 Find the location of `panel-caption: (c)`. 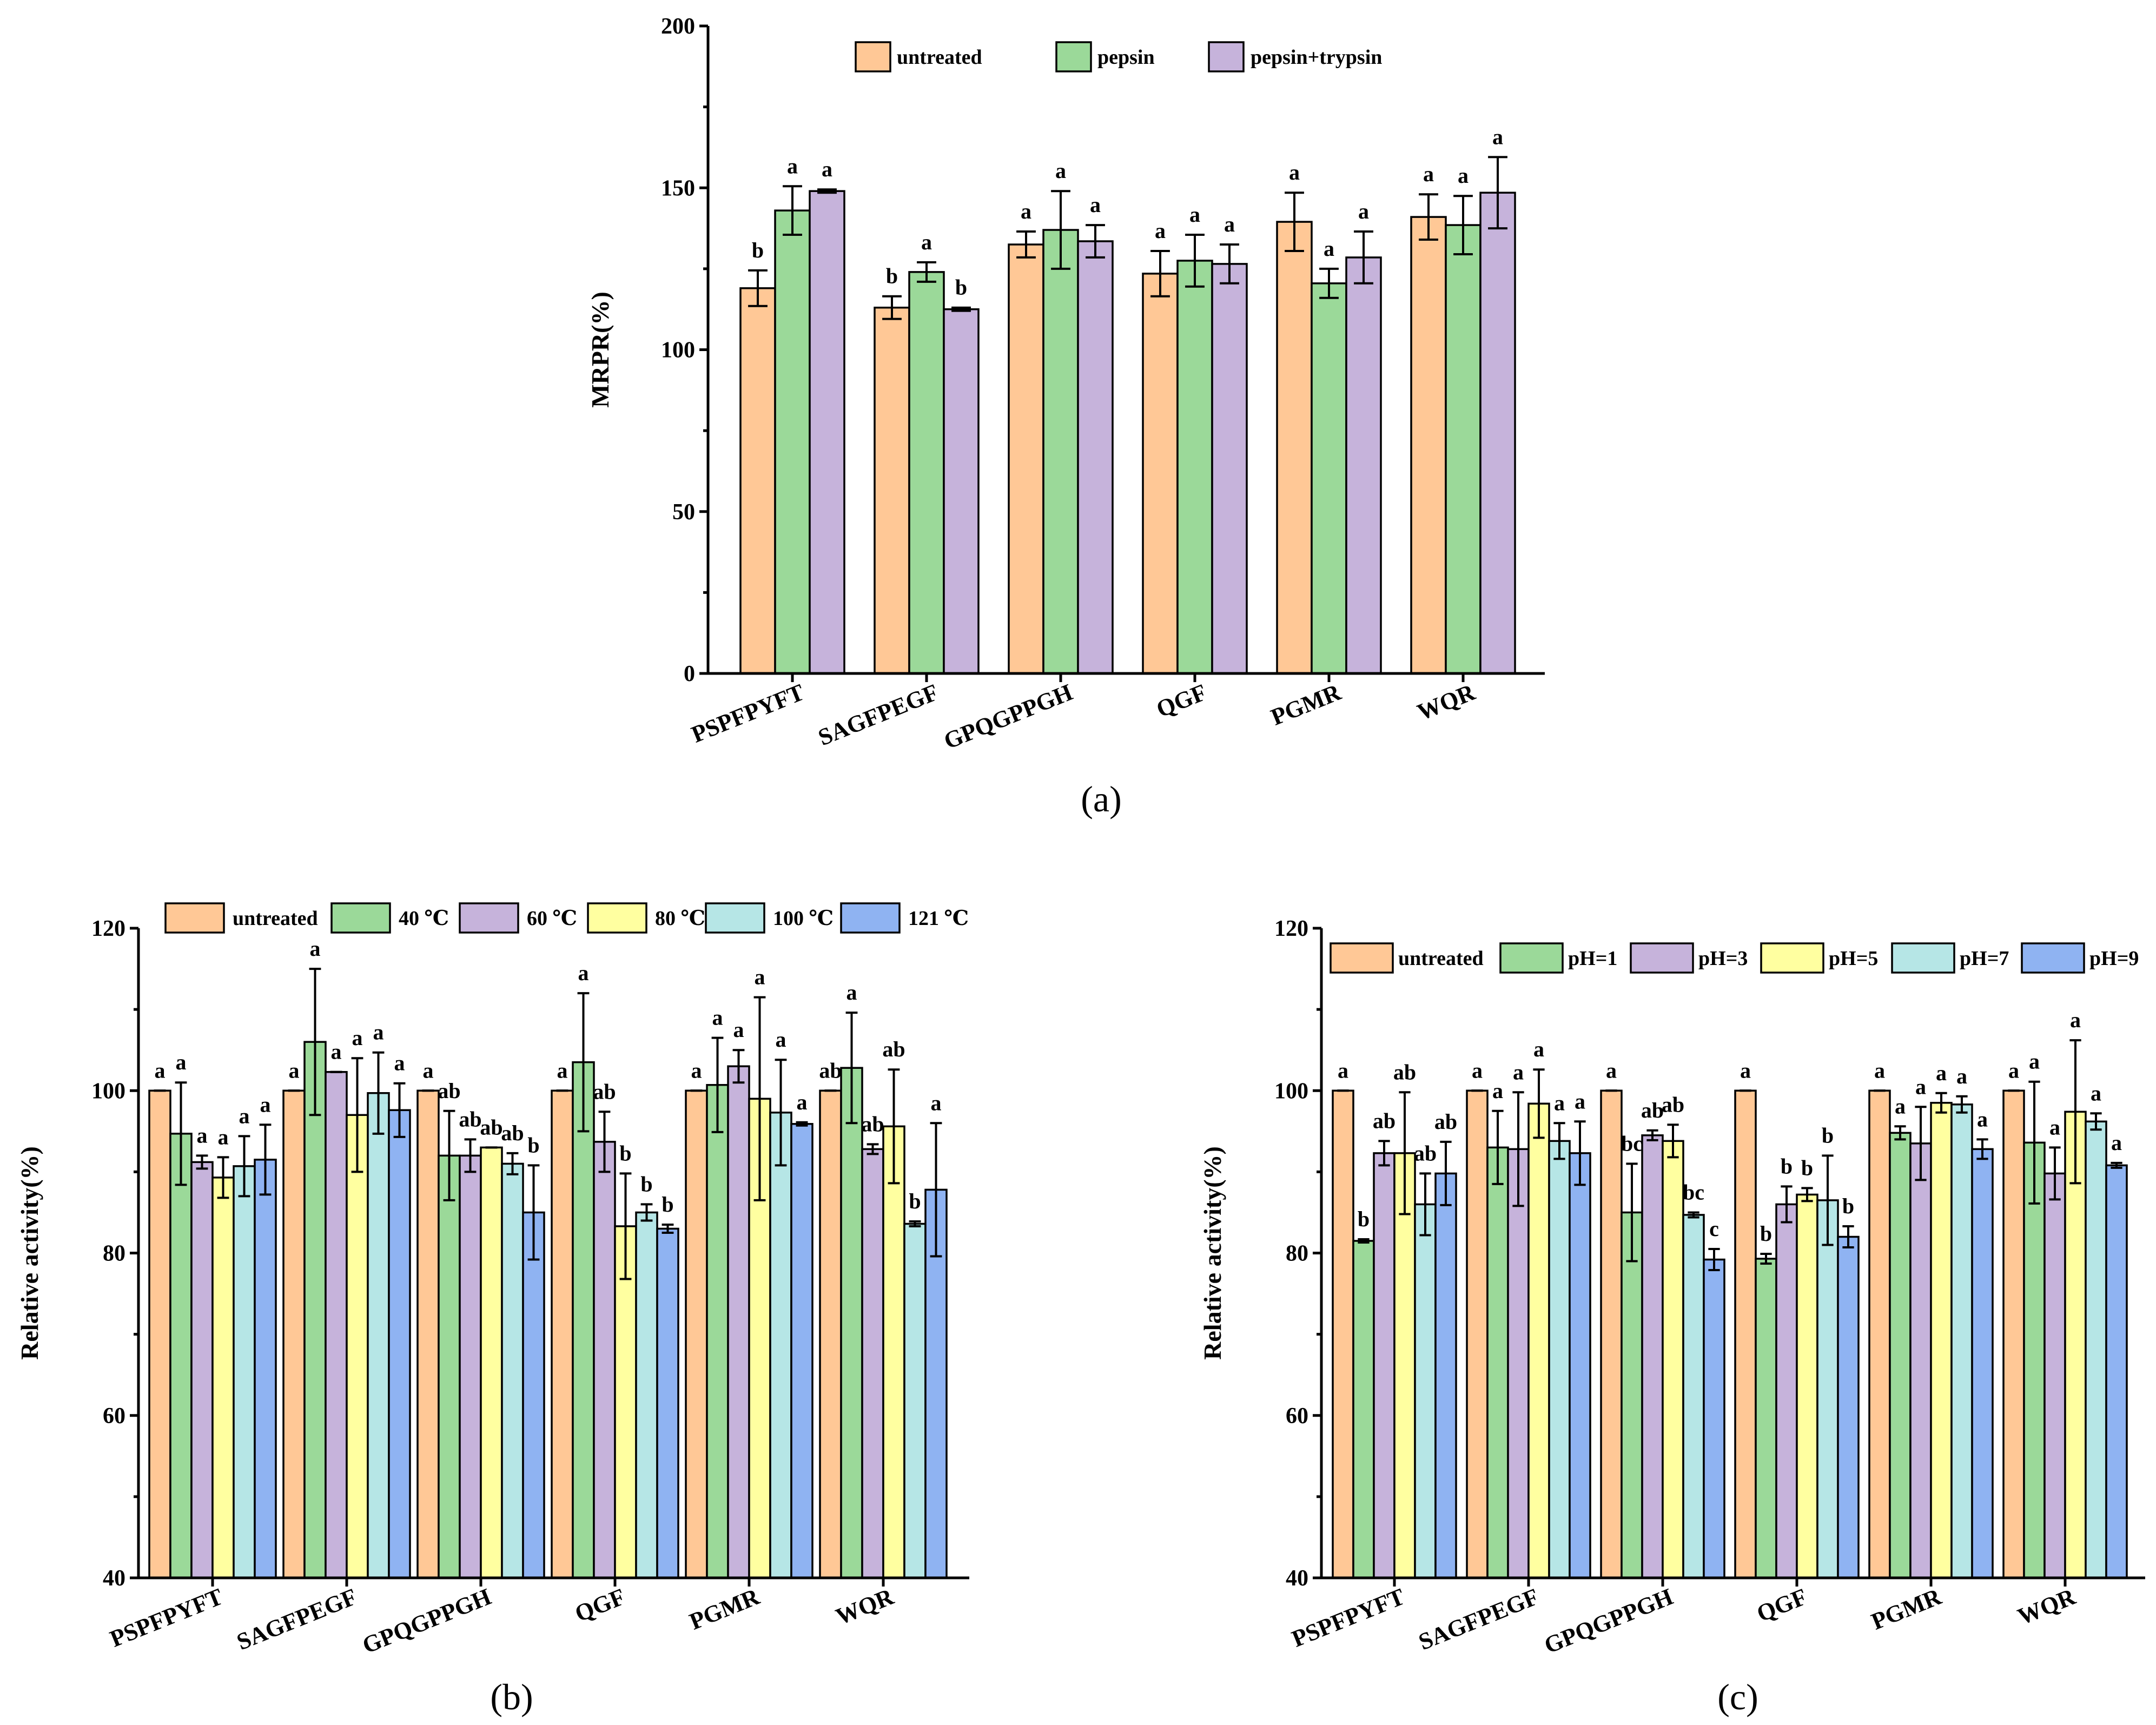

panel-caption: (c) is located at coordinates (1737, 1696).